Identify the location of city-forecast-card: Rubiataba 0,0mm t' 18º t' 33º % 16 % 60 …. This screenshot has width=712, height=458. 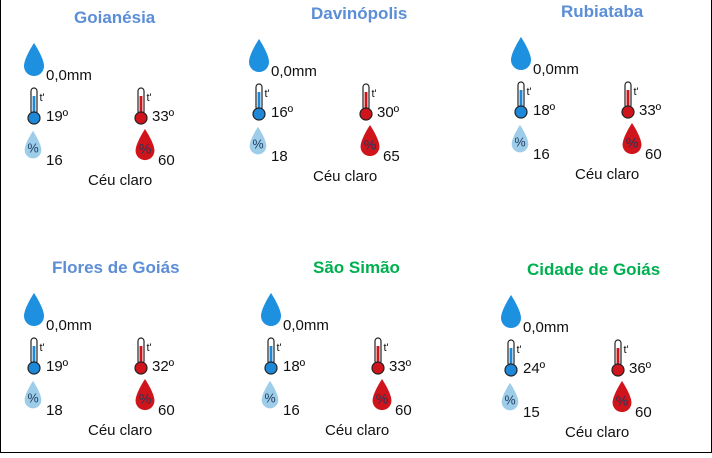
(608, 100).